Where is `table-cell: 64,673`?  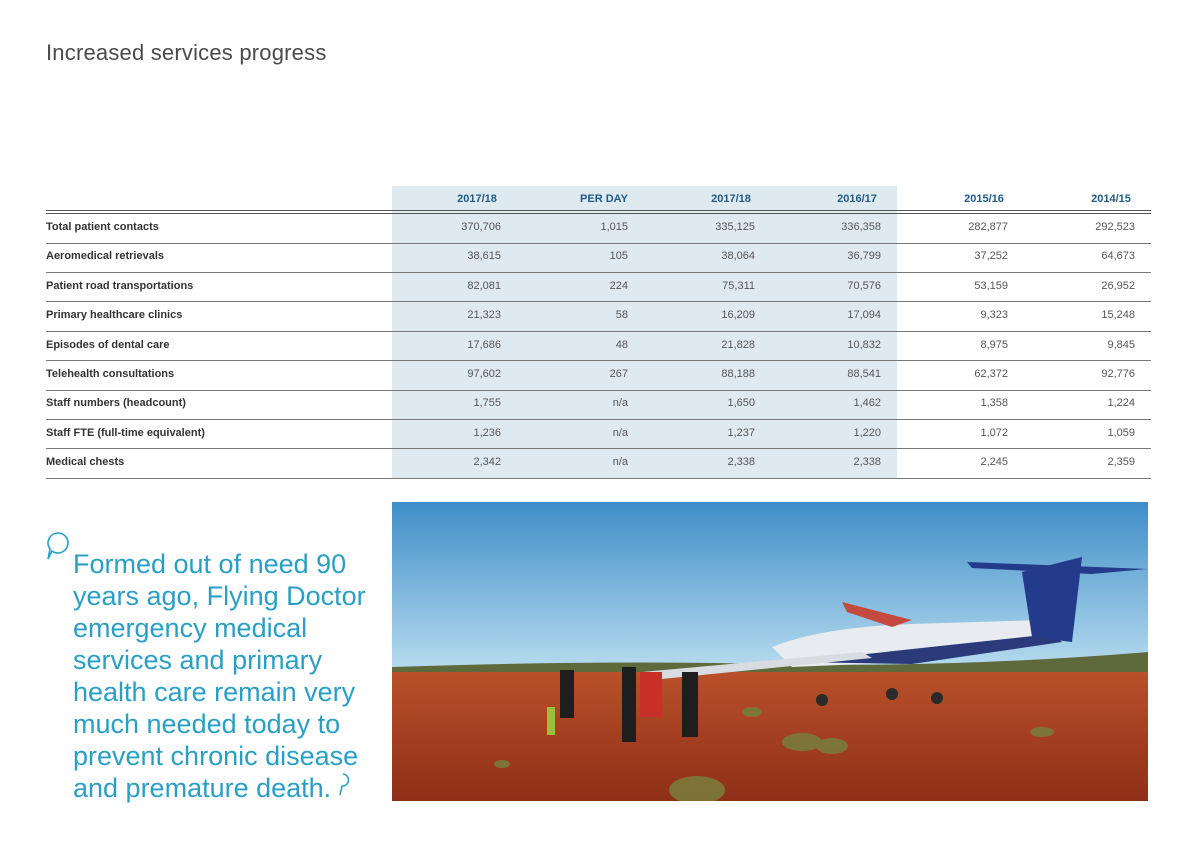 table-cell: 64,673 is located at coordinates (1118, 256).